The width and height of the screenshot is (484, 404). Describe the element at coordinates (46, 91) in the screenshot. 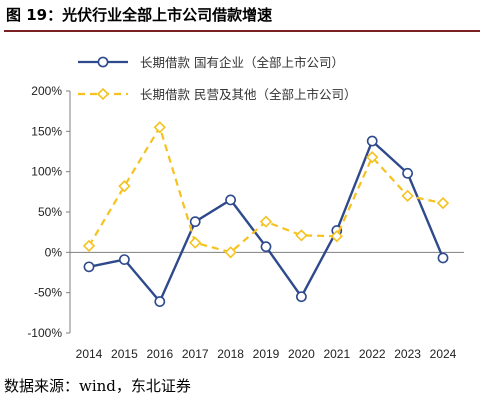

I see `y-tick-label: 200%` at that location.